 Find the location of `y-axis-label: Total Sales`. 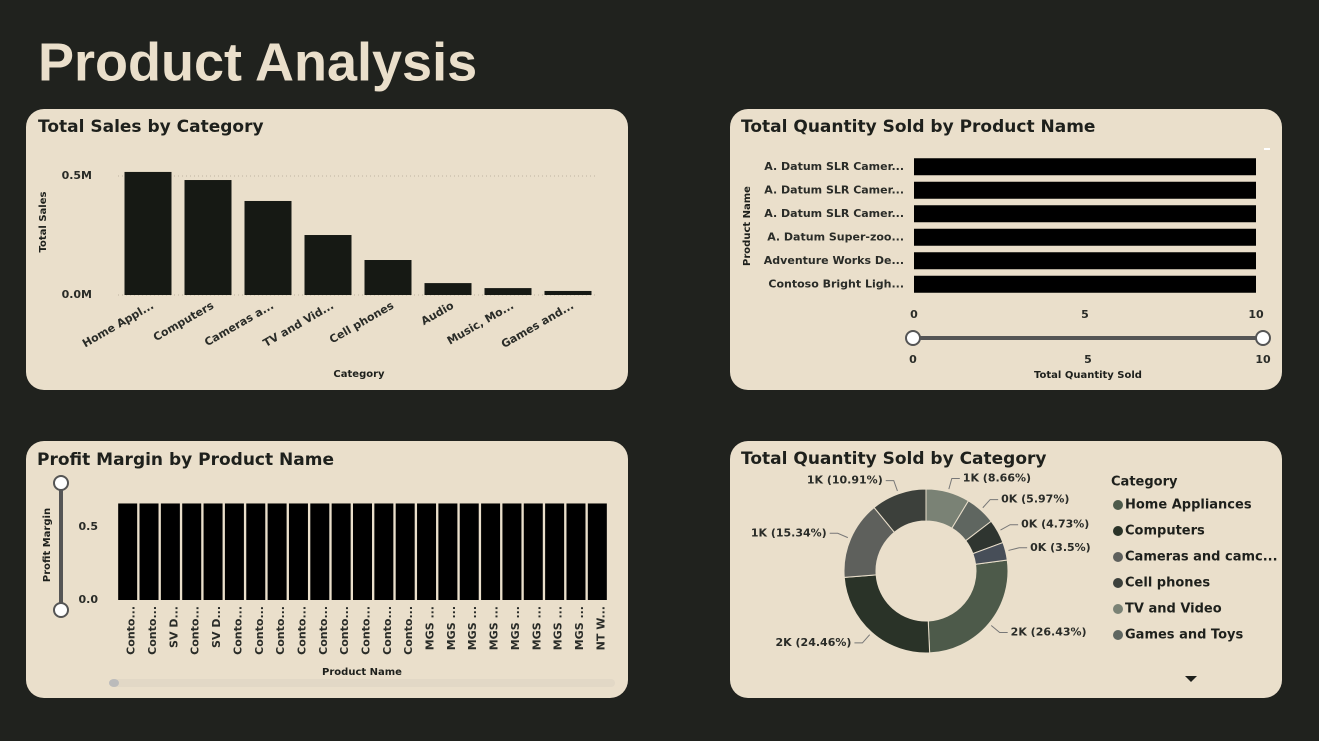

y-axis-label: Total Sales is located at coordinates (43, 222).